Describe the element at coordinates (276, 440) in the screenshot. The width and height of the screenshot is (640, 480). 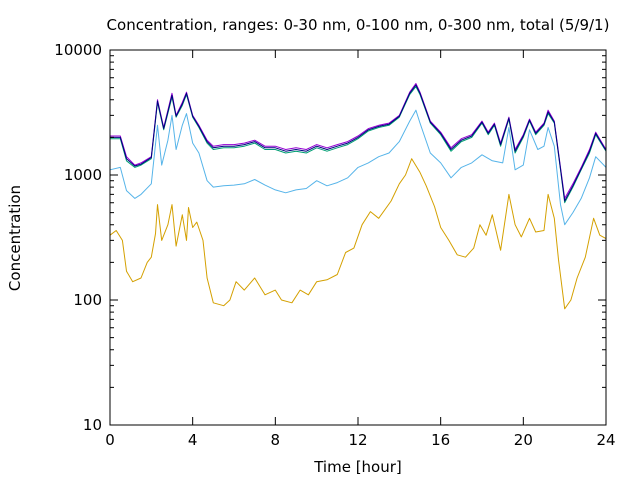
I see `x-tick-label: 8` at that location.